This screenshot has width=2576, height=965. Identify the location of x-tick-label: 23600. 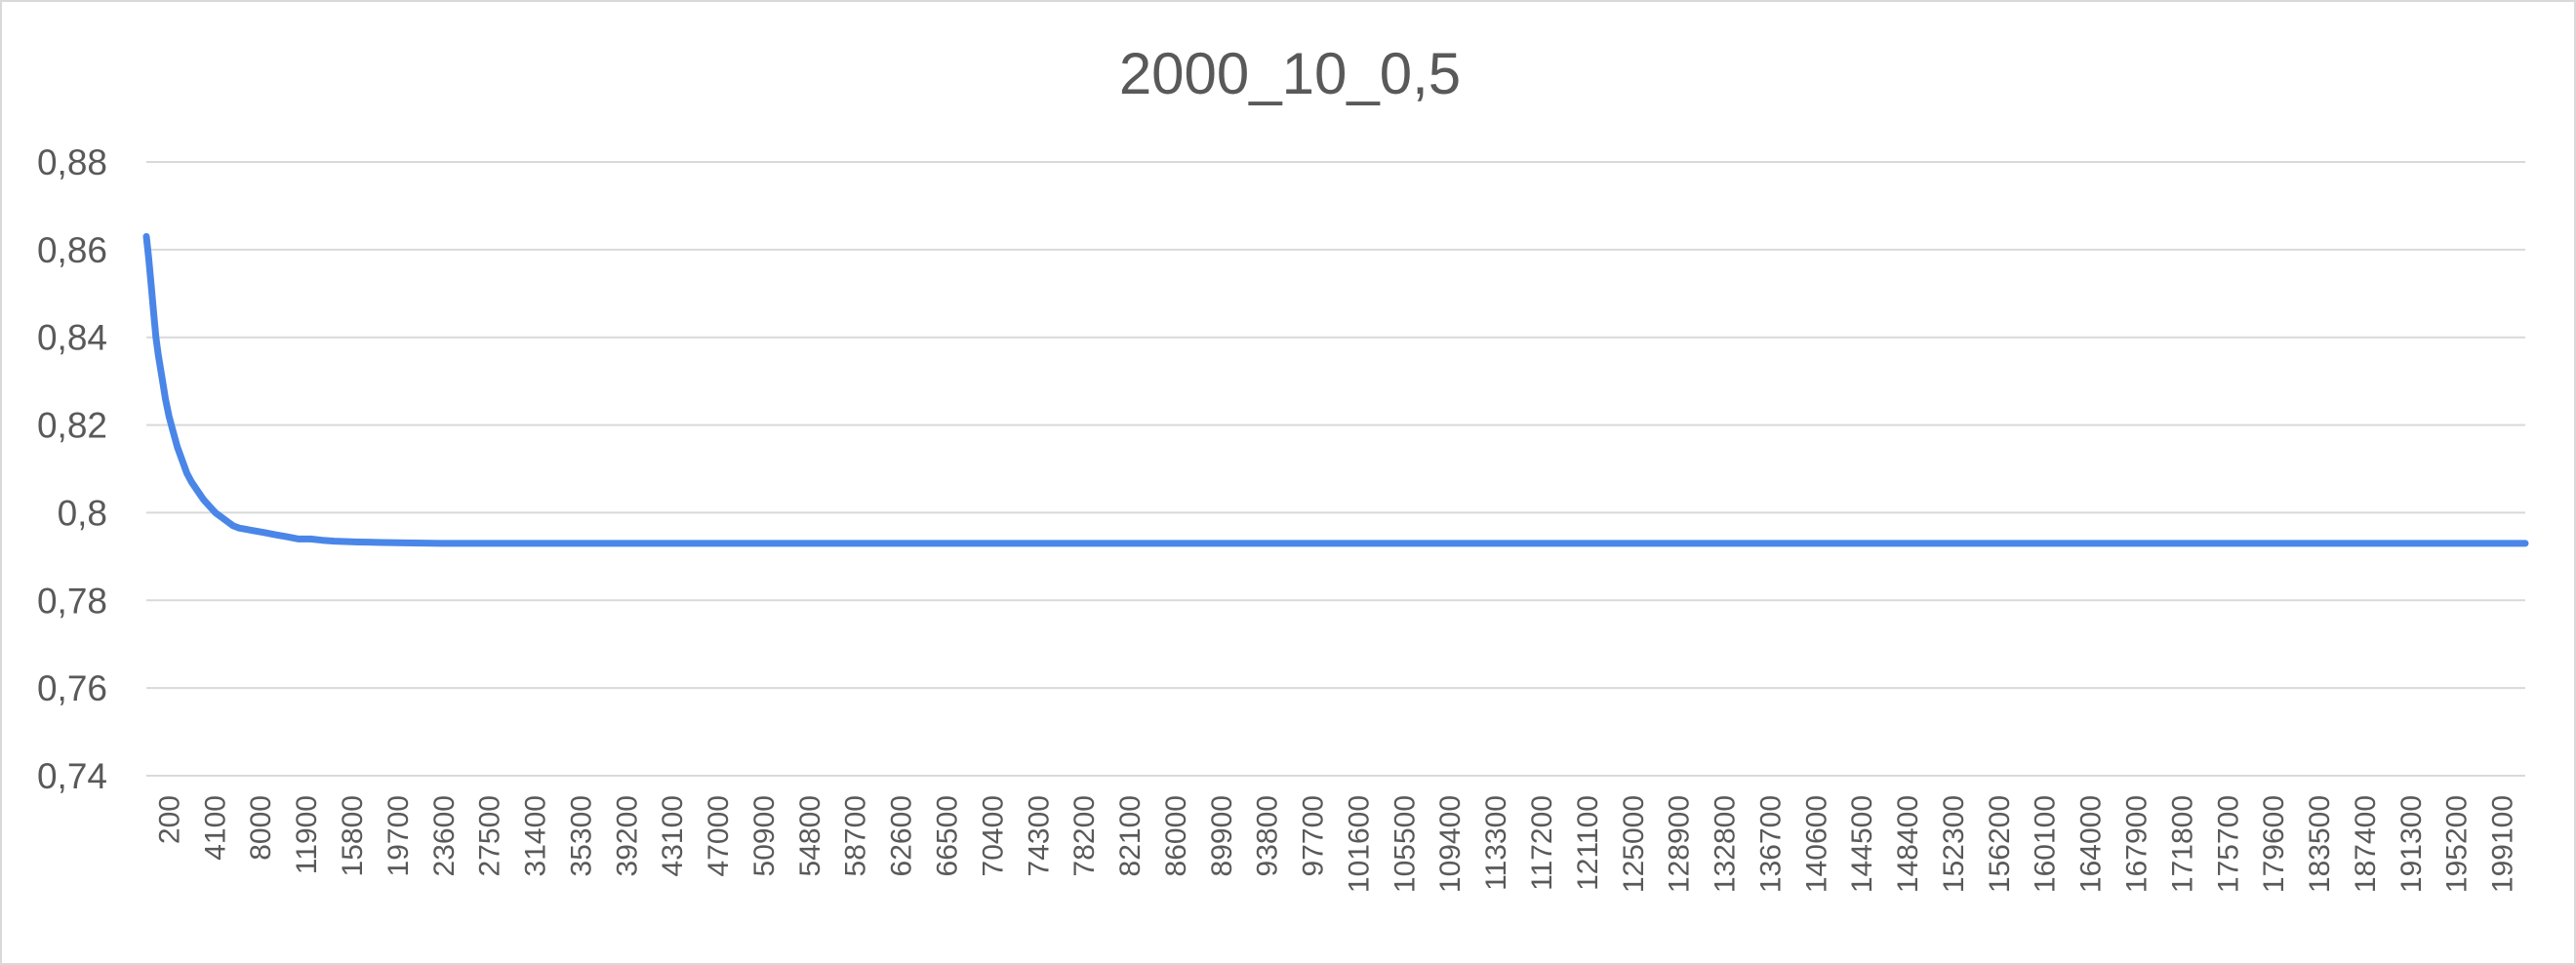
(444, 836).